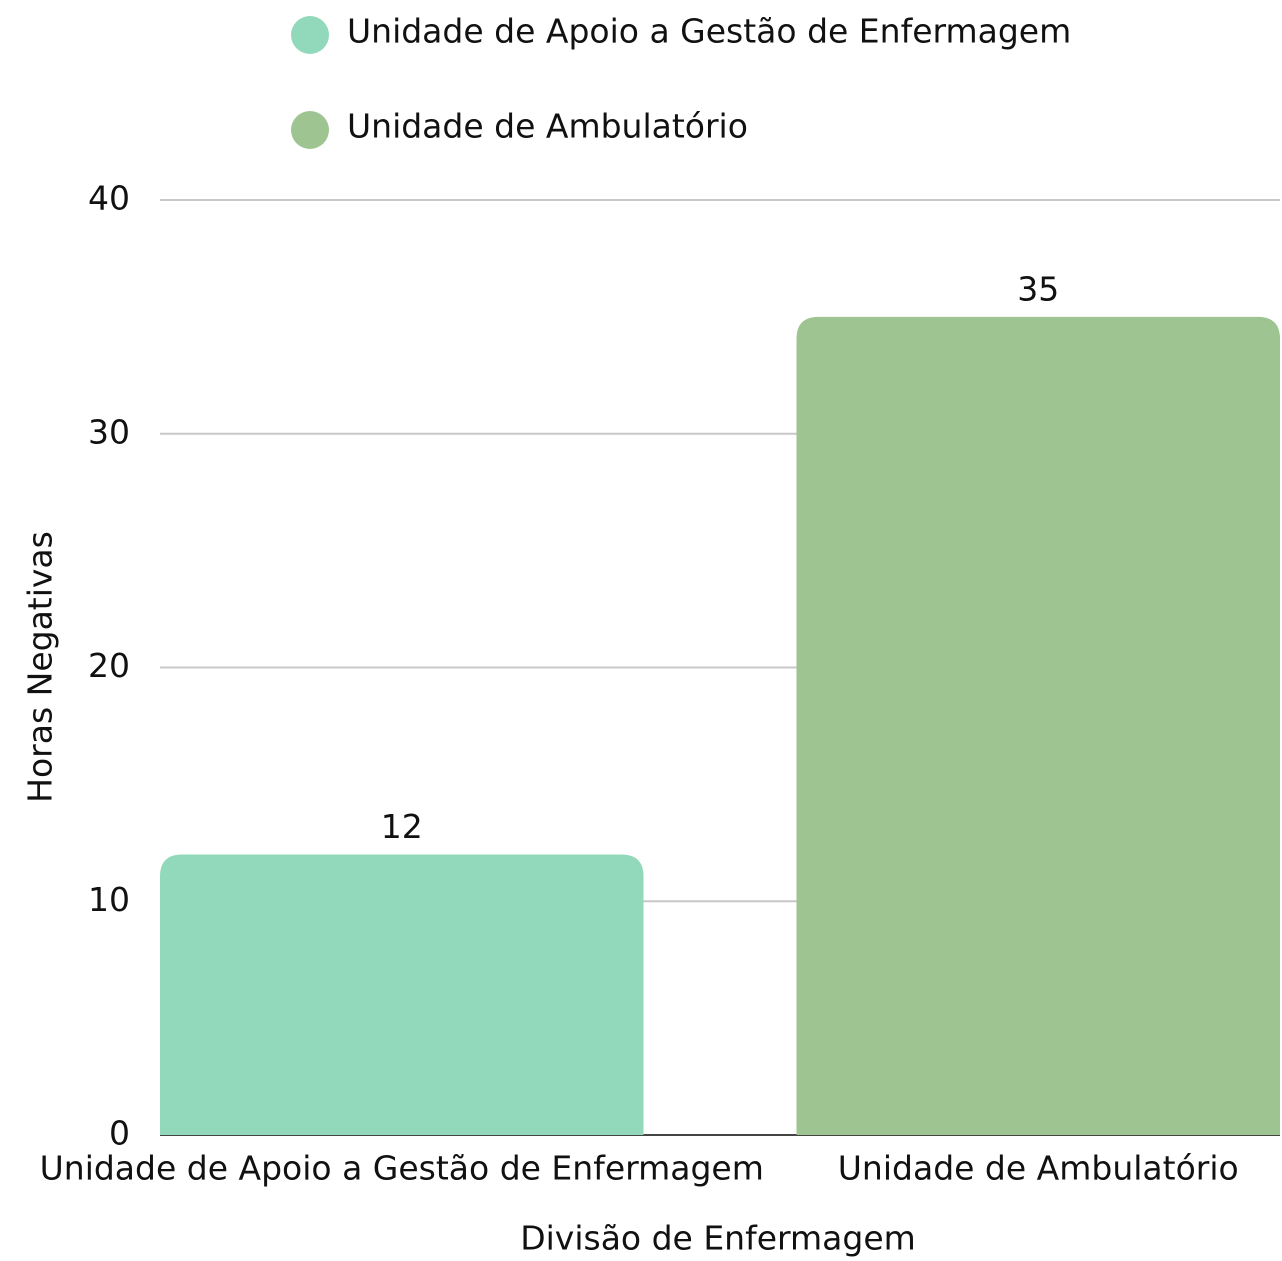 This screenshot has height=1261, width=1282. Describe the element at coordinates (1038, 1168) in the screenshot. I see `x-tick-label: Unidade de Ambulatório` at that location.